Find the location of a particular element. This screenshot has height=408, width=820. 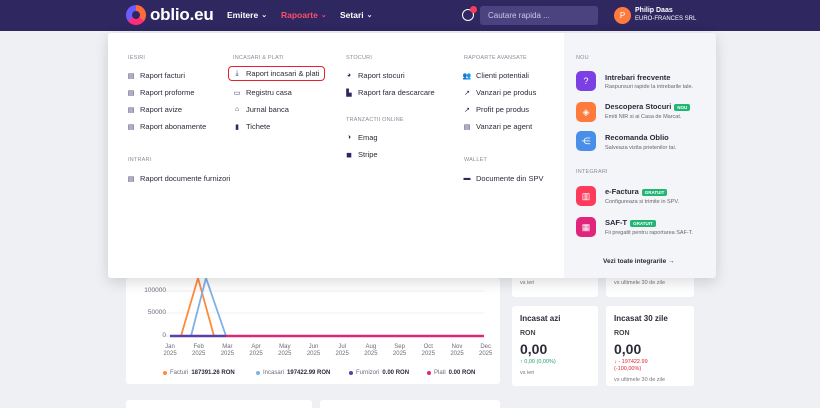

x-tick-month: Oct is located at coordinates (428, 347).